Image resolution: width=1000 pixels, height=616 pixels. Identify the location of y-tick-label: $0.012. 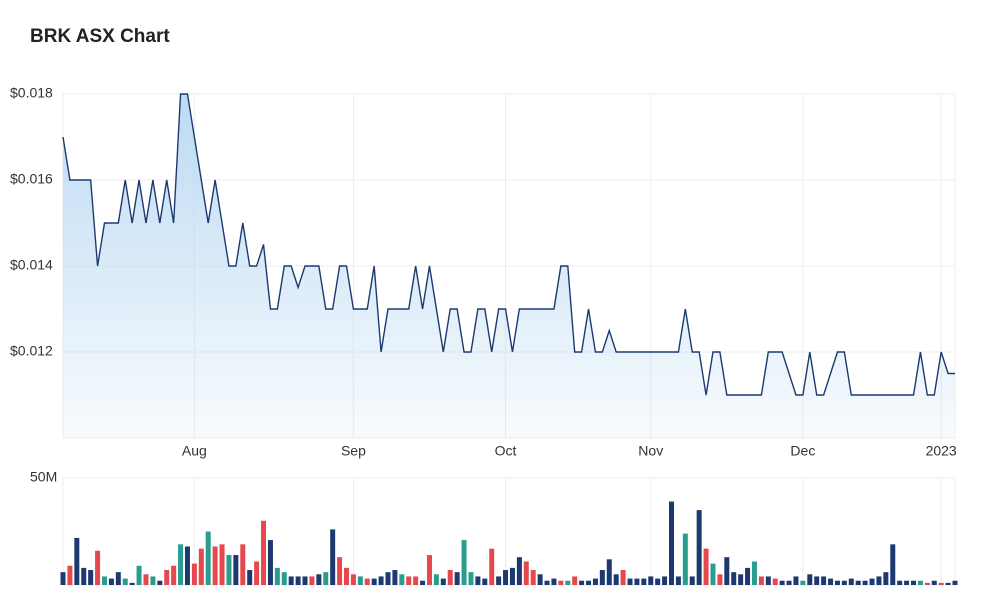
(31, 351).